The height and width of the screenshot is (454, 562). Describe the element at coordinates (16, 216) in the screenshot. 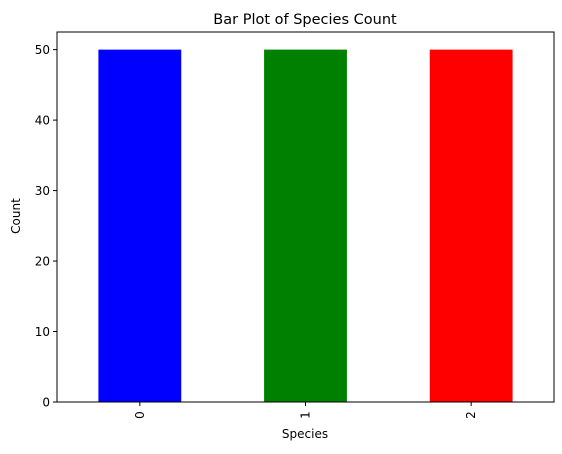

I see `y-axis-label: Count` at that location.